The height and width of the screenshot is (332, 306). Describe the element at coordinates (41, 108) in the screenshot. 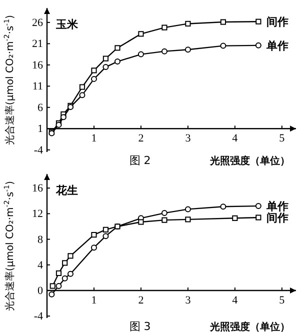

I see `y-tick-label: 6` at that location.